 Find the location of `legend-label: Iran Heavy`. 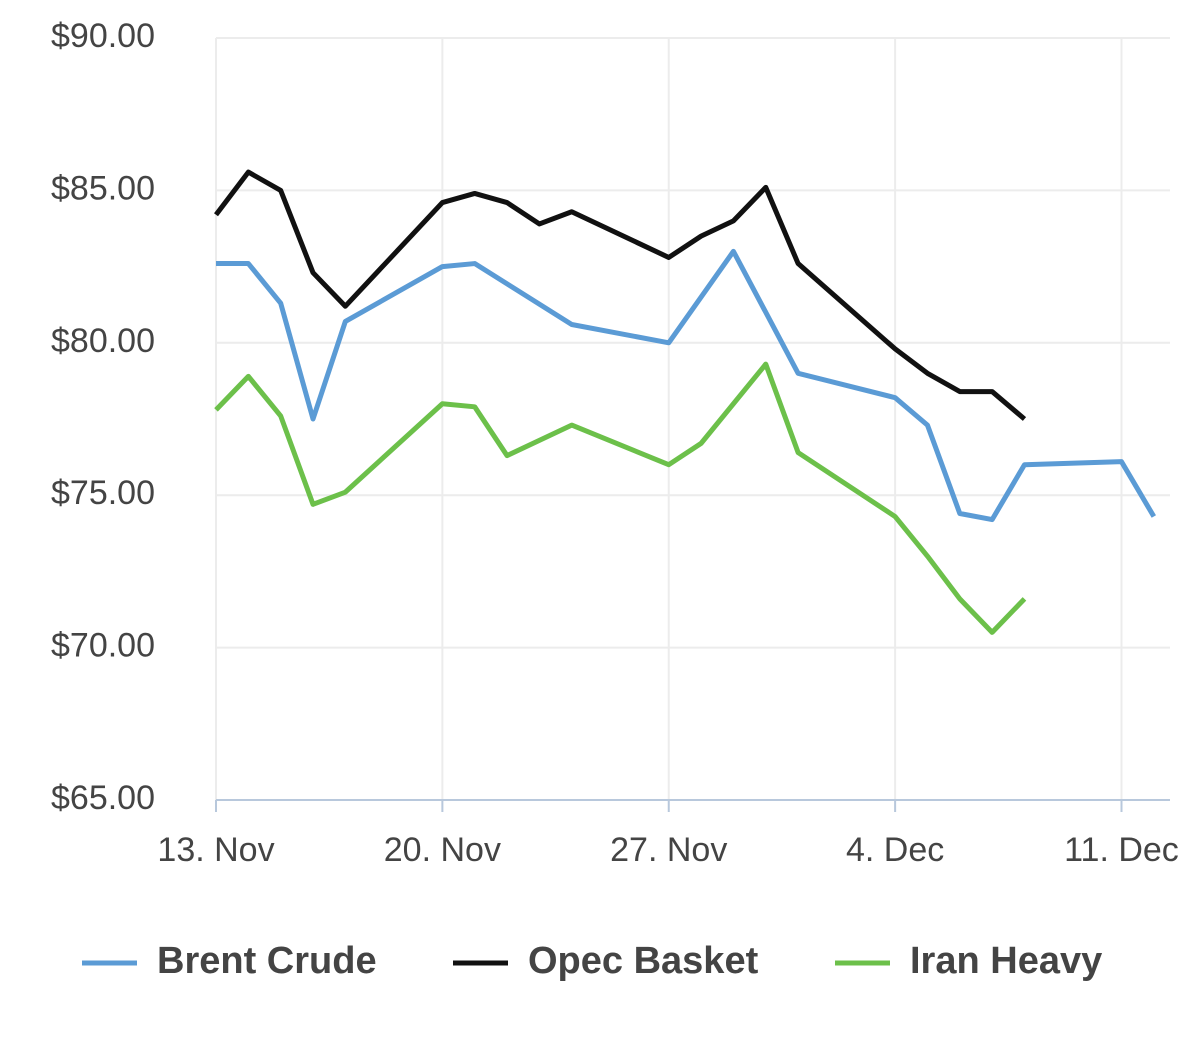

legend-label: Iran Heavy is located at coordinates (1006, 961).